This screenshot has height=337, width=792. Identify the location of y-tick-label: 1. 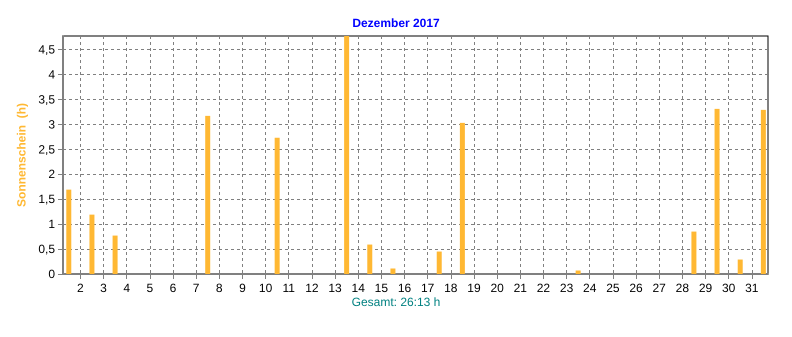
(52, 224).